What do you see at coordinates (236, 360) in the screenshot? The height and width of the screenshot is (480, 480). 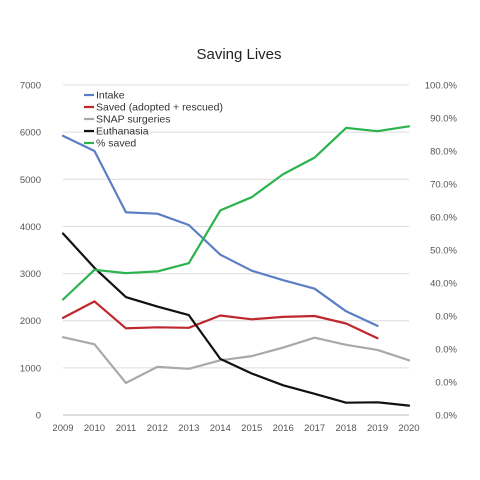 I see `series-line-snap-surgeries` at bounding box center [236, 360].